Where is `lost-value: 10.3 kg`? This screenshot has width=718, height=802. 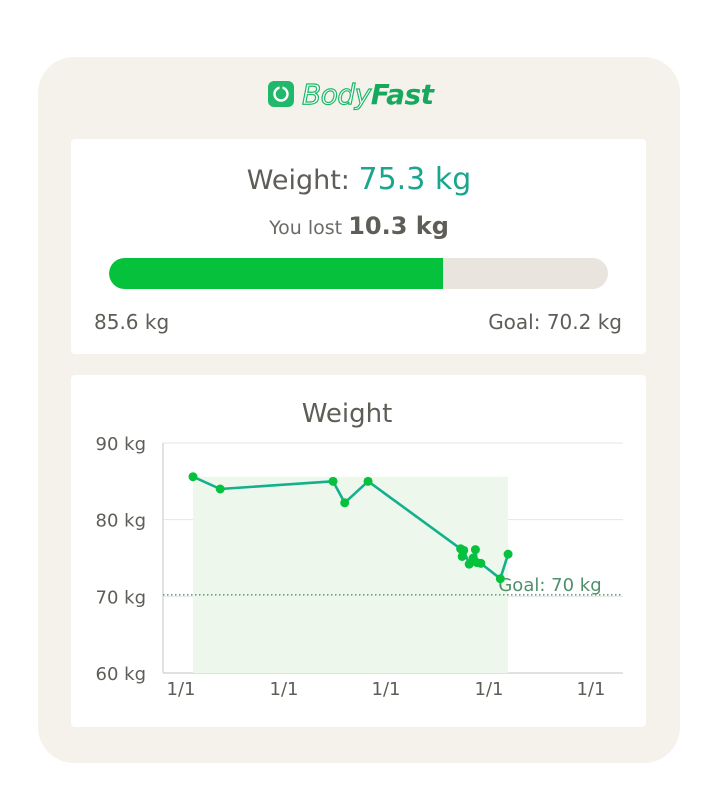
lost-value: 10.3 kg is located at coordinates (398, 226).